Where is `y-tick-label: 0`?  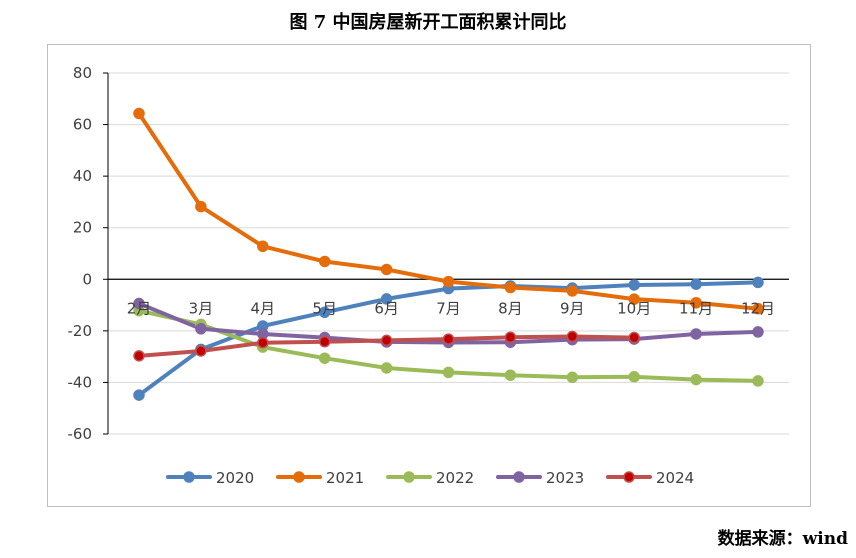
y-tick-label: 0 is located at coordinates (87, 279).